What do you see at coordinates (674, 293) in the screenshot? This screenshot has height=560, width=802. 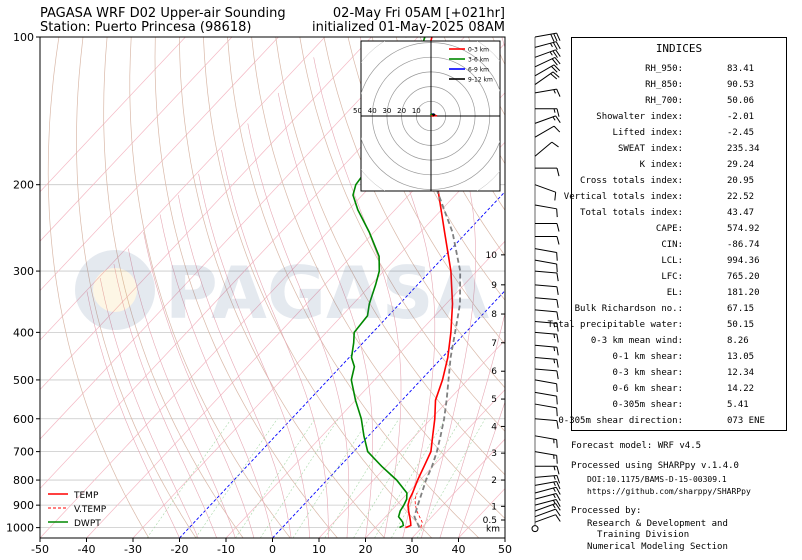 I see `index-name: EL:` at bounding box center [674, 293].